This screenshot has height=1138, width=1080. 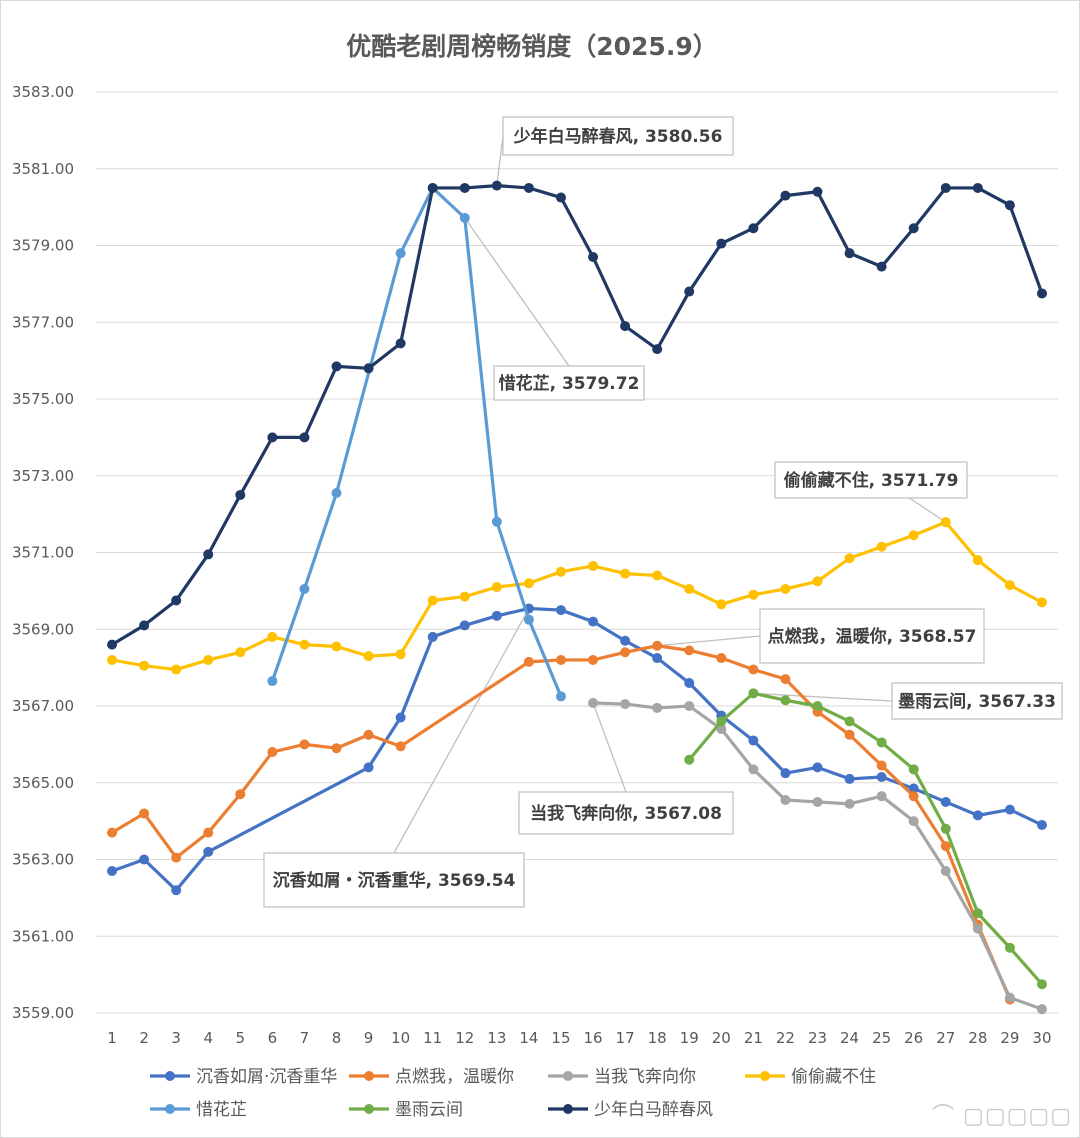 What do you see at coordinates (622, 1077) in the screenshot?
I see `legend-item-3: 当我飞奔向你` at bounding box center [622, 1077].